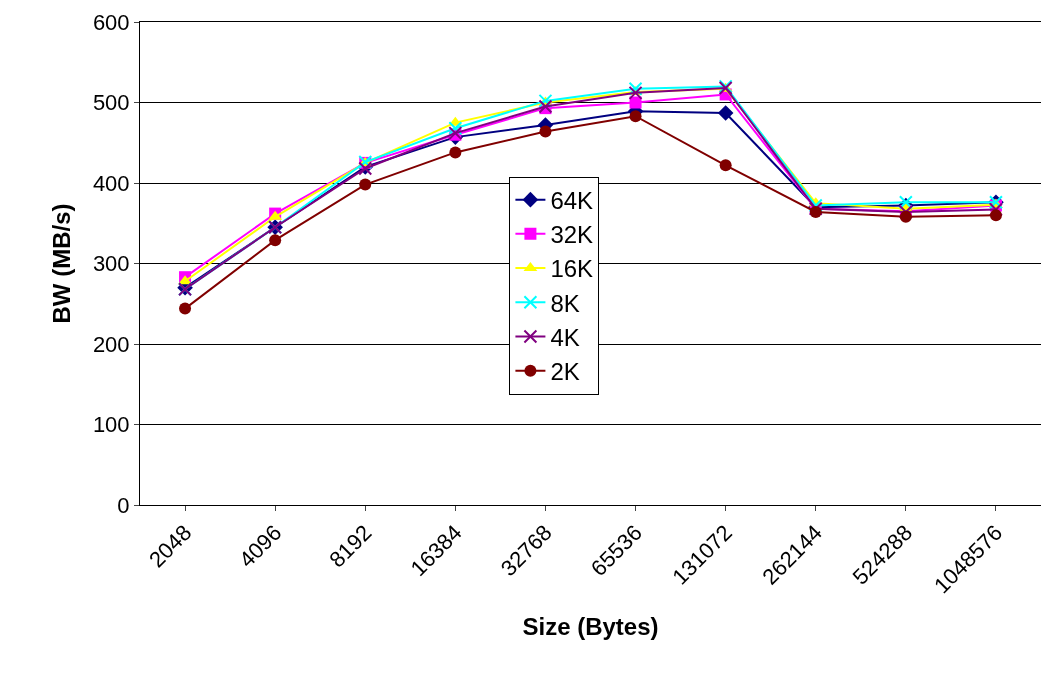 The height and width of the screenshot is (689, 1041). I want to click on legend-label: 64K, so click(572, 201).